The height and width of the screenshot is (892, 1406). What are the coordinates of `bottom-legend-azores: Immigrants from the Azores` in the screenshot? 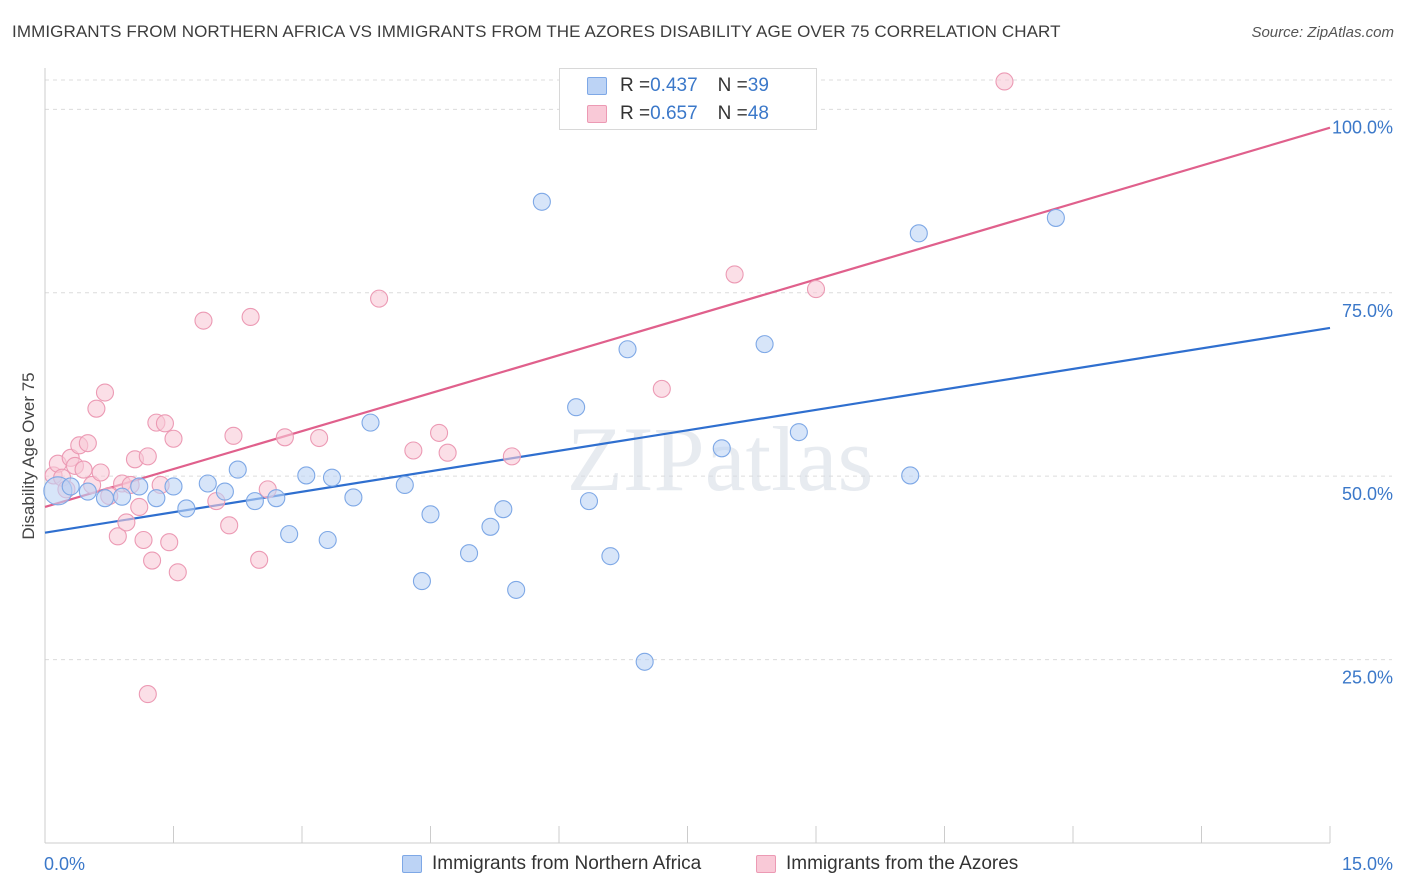 It's located at (887, 864).